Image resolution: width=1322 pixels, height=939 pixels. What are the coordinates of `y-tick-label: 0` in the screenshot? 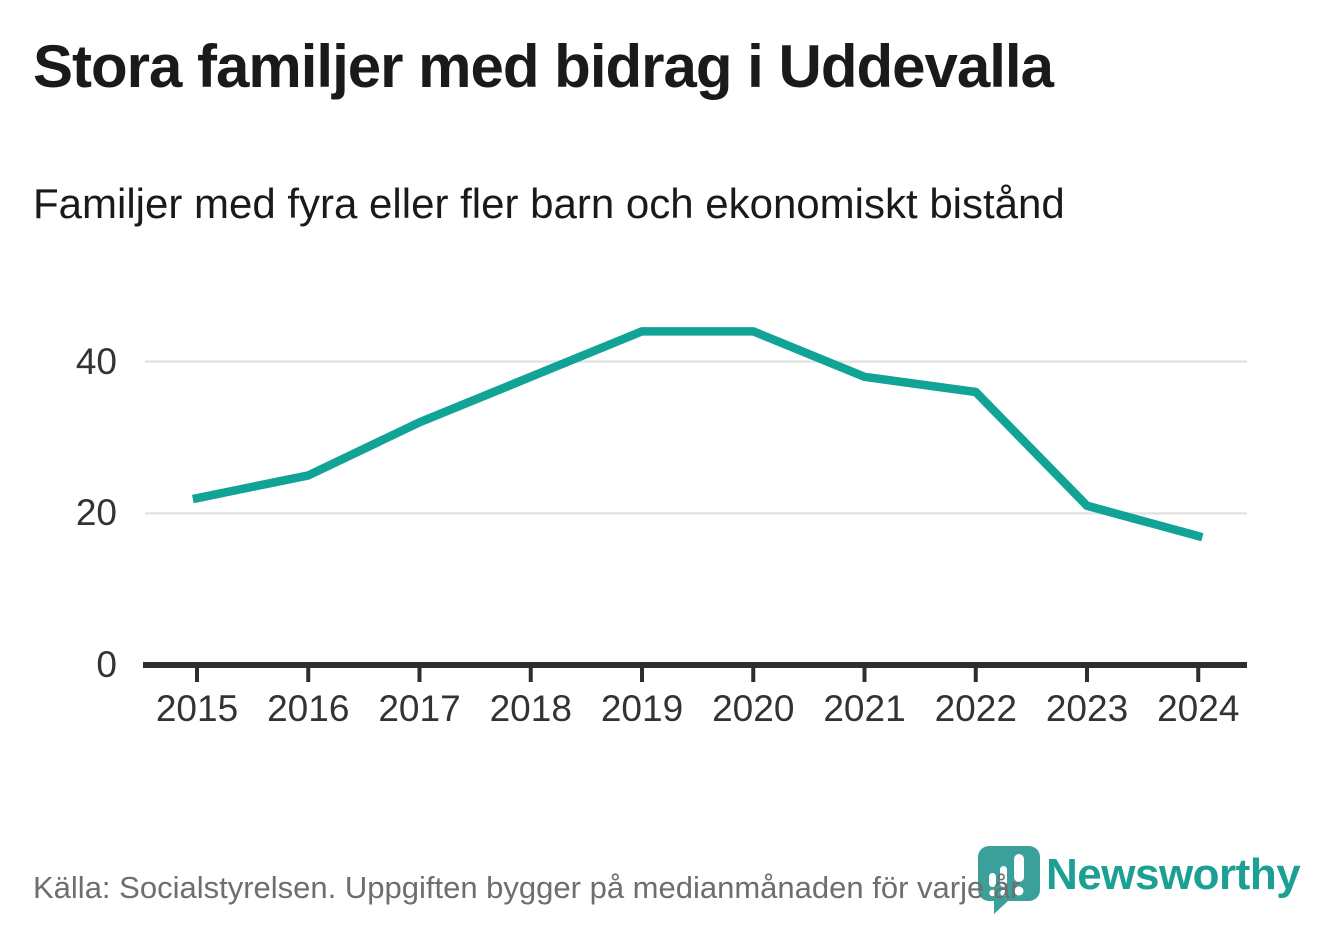 It's located at (106, 664).